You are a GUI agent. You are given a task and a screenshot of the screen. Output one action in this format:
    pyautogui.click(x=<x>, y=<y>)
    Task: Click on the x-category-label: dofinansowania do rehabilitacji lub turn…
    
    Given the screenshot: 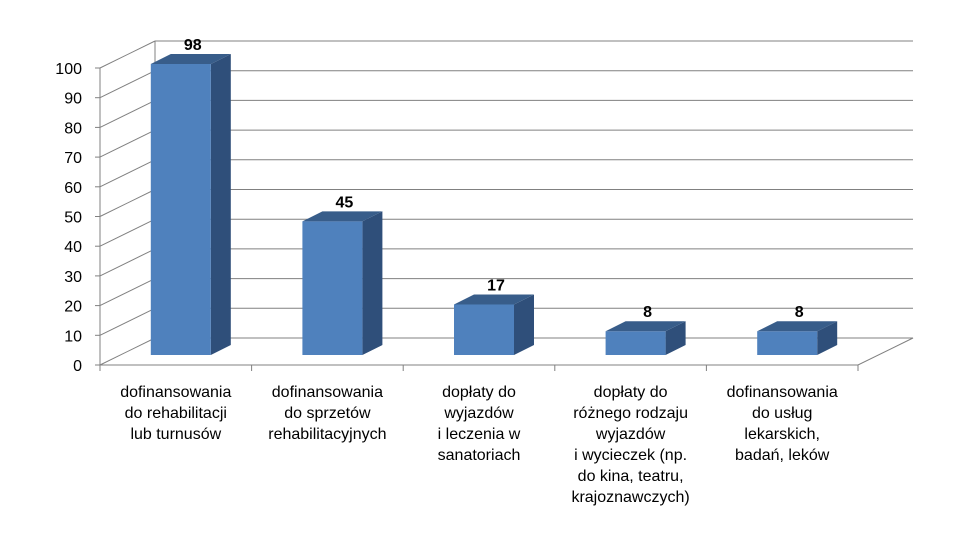 What is the action you would take?
    pyautogui.click(x=176, y=413)
    